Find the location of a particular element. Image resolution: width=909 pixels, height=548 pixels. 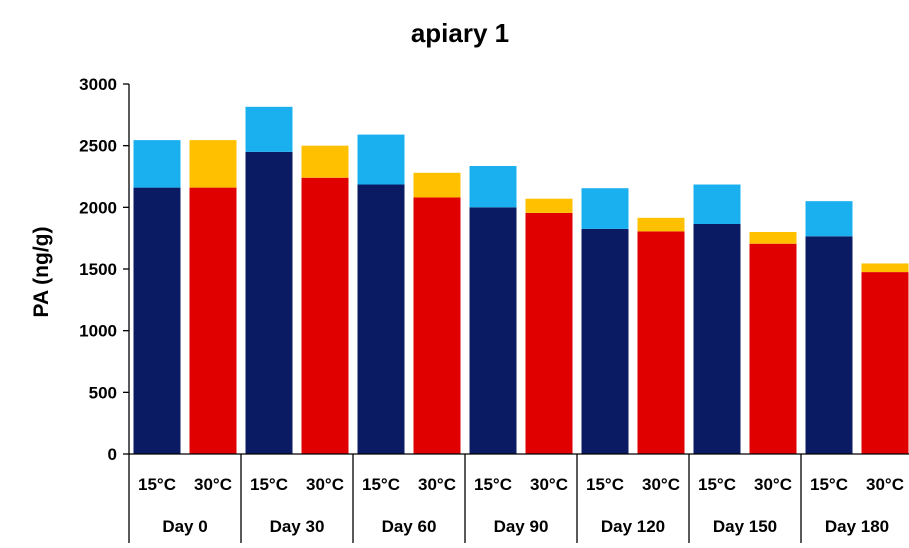

bar-top-day-0-30c is located at coordinates (213, 164).